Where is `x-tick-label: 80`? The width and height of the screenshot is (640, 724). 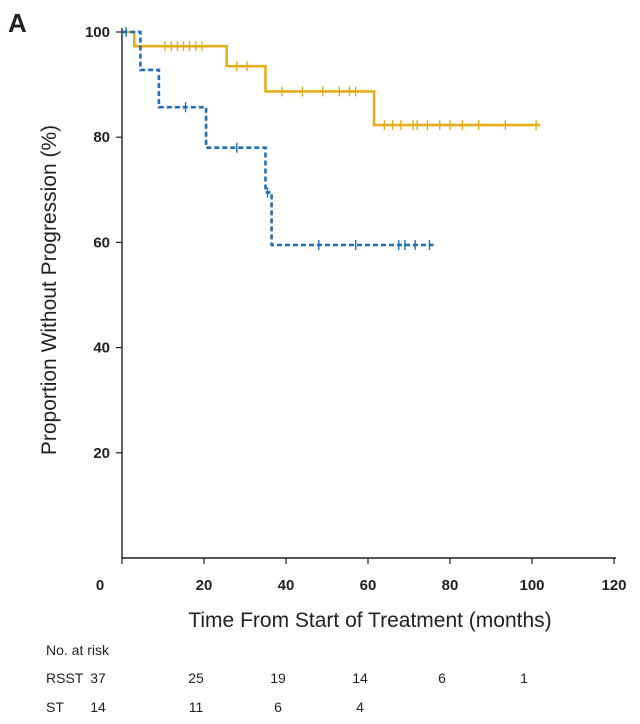
x-tick-label: 80 is located at coordinates (450, 585).